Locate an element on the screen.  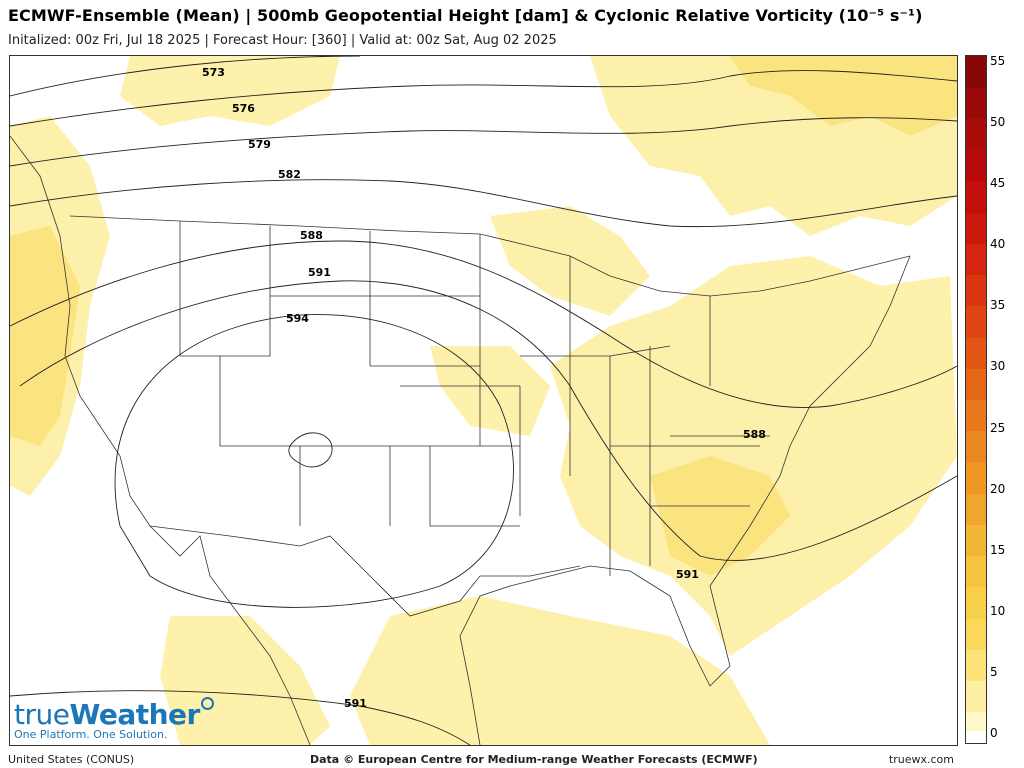
footer-site-link: truewx.com is located at coordinates (921, 759).